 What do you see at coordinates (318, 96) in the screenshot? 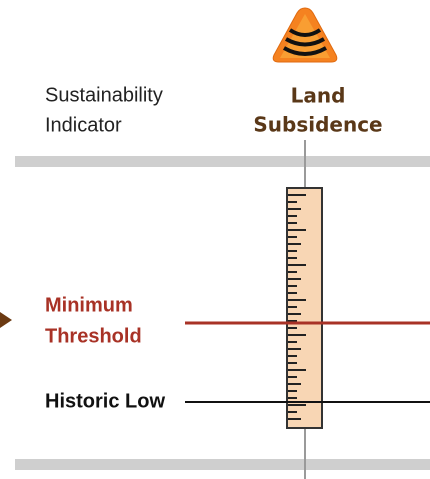
I see `column-title: Land` at bounding box center [318, 96].